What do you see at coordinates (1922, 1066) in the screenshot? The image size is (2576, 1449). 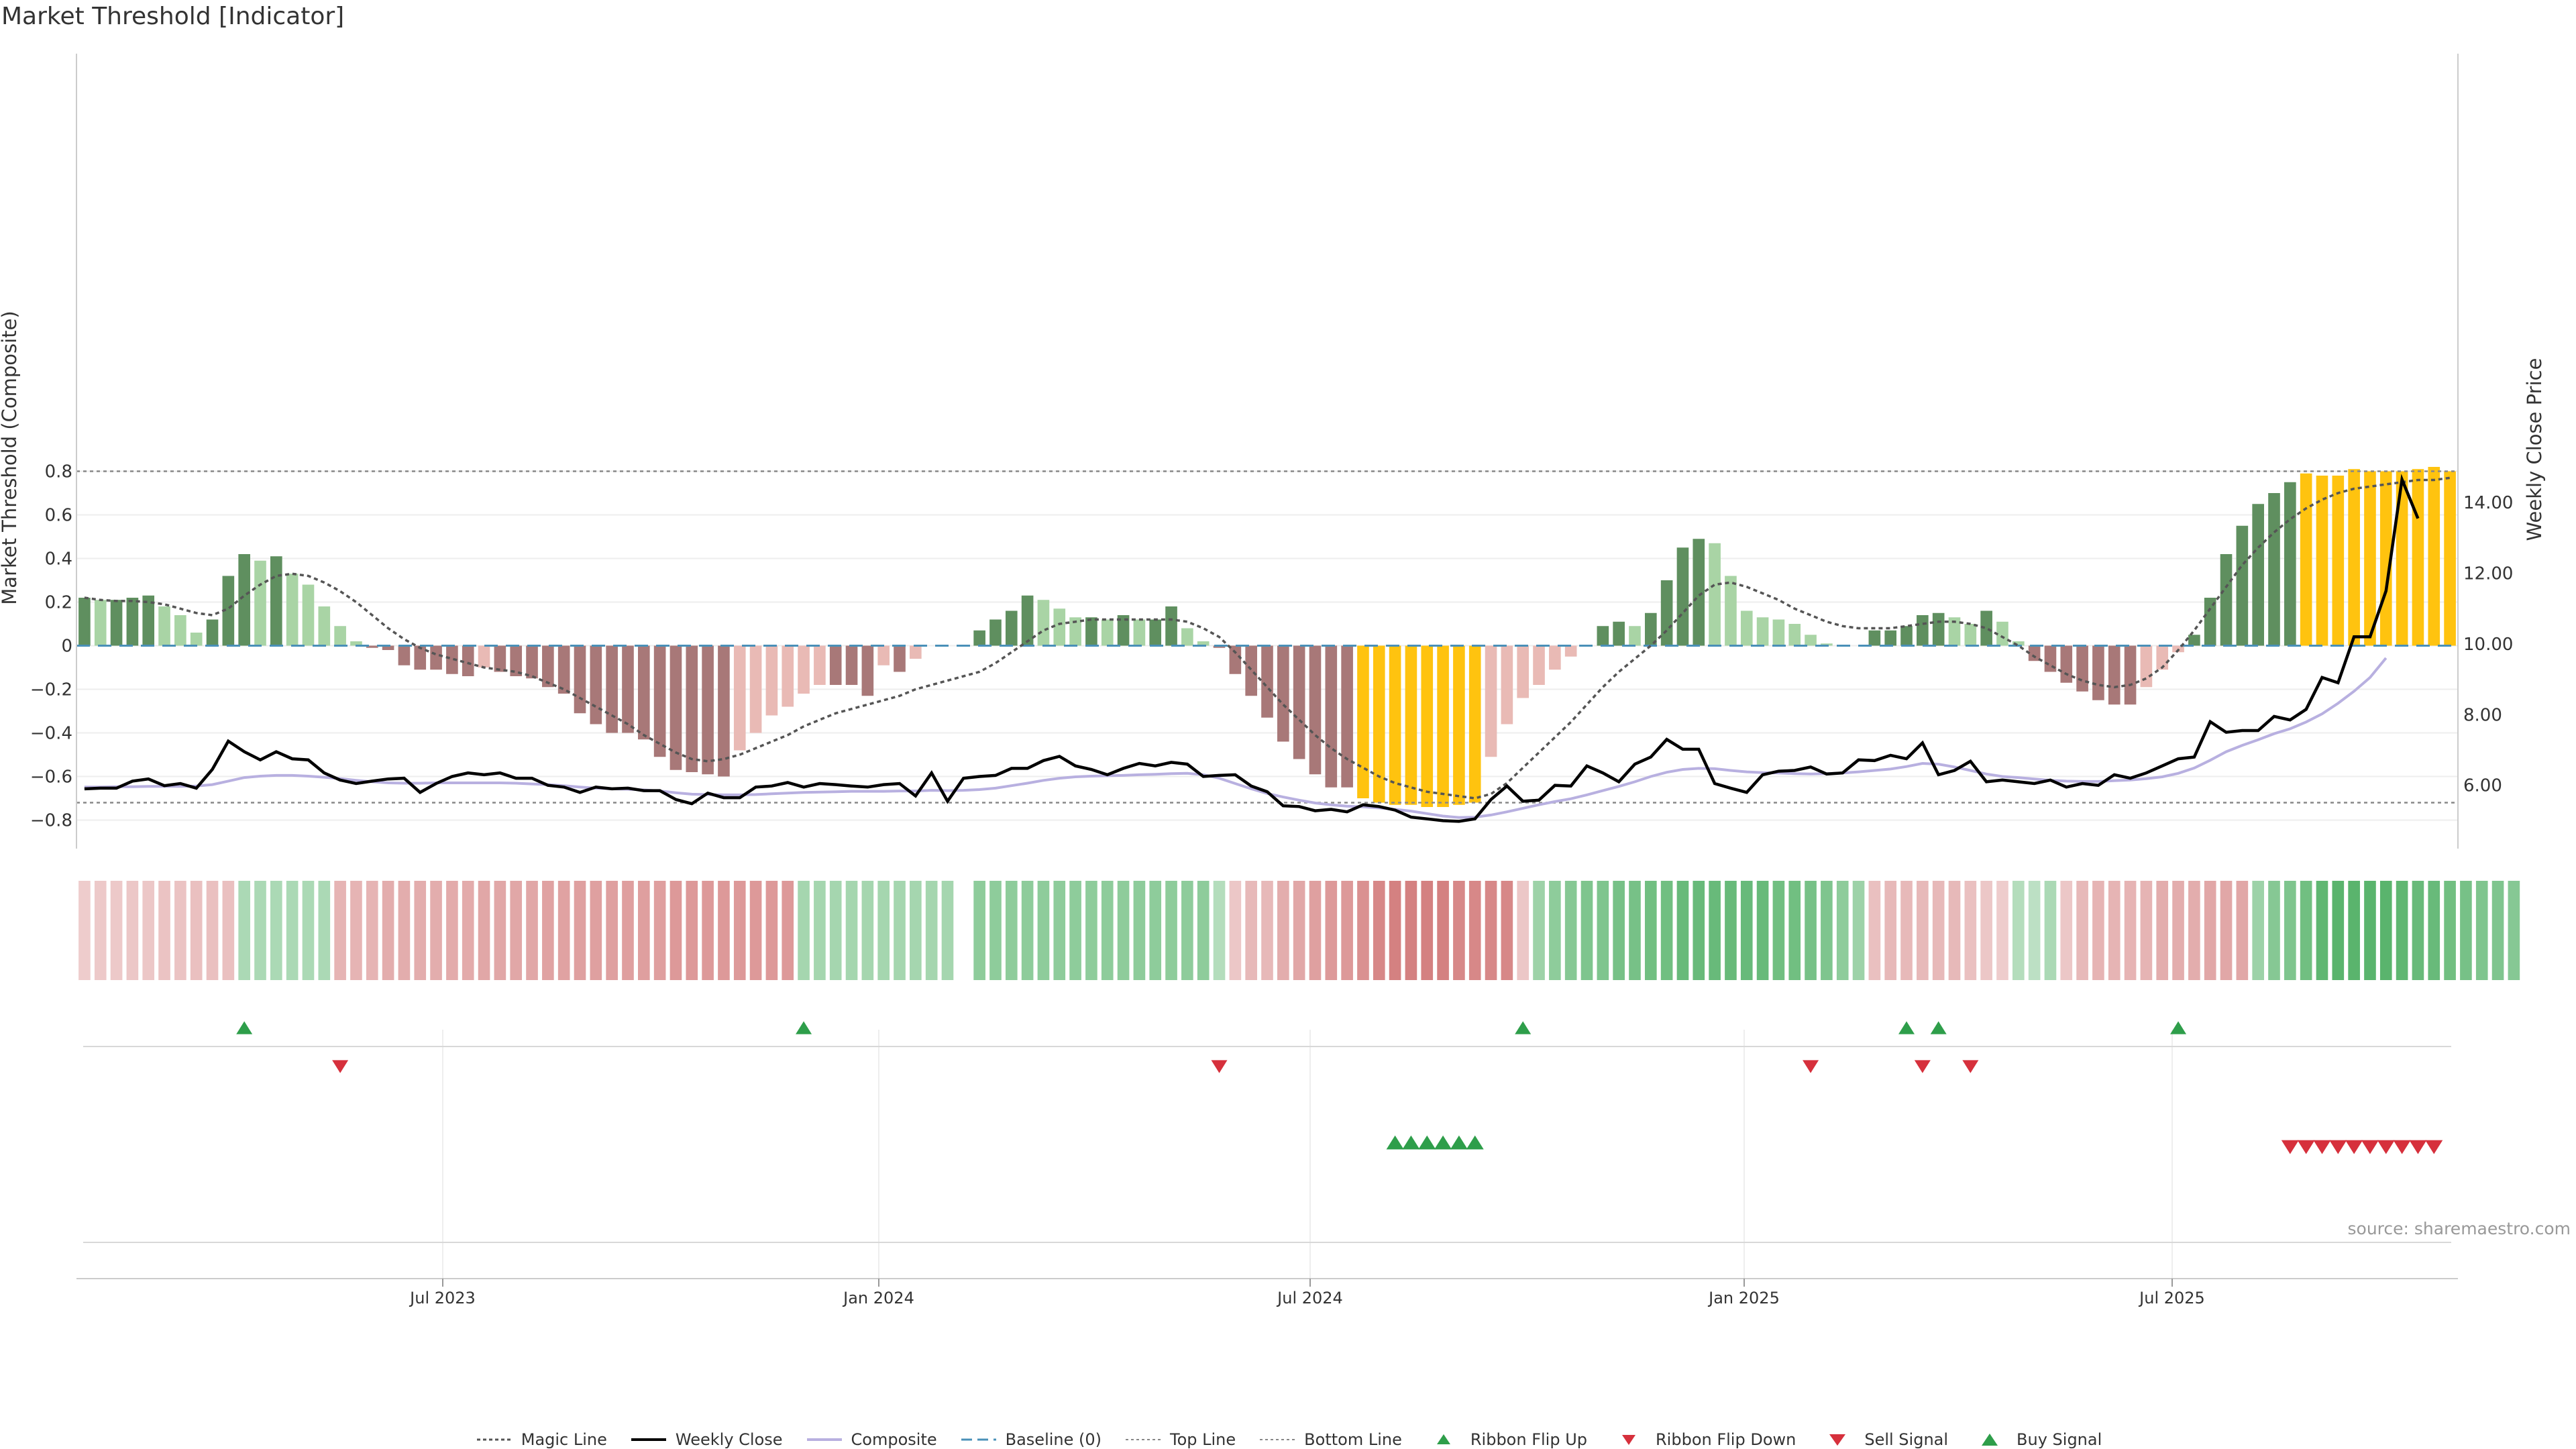 I see `ribbon-flip-down-marker` at bounding box center [1922, 1066].